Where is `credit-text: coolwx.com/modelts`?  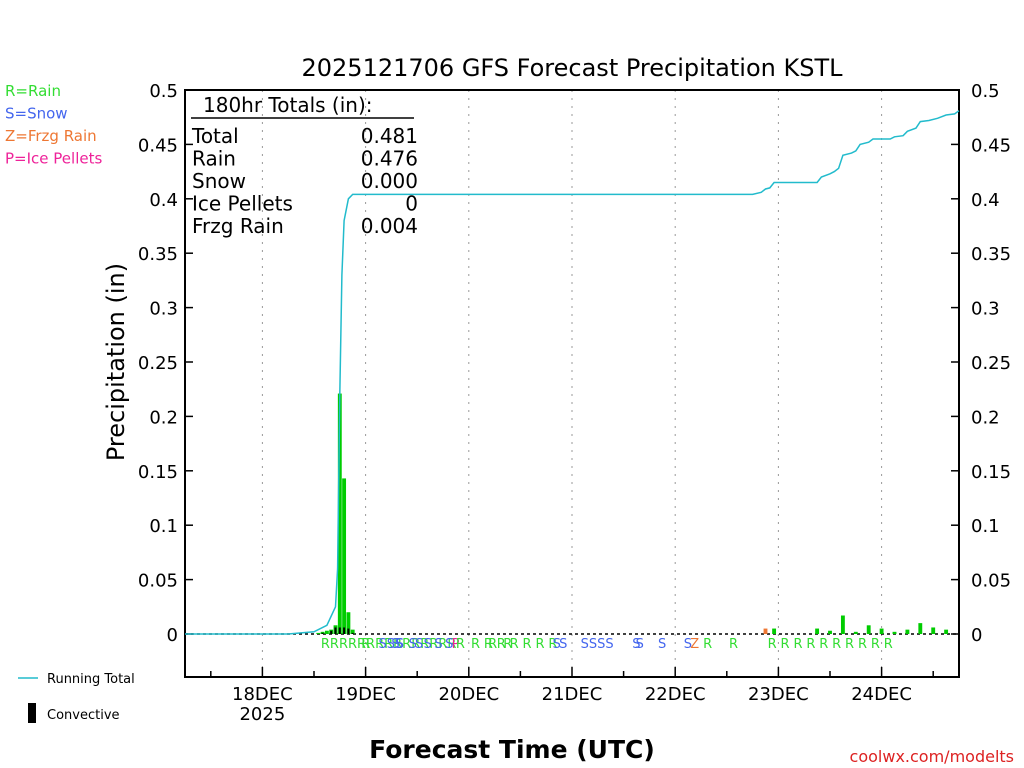 credit-text: coolwx.com/modelts is located at coordinates (932, 756).